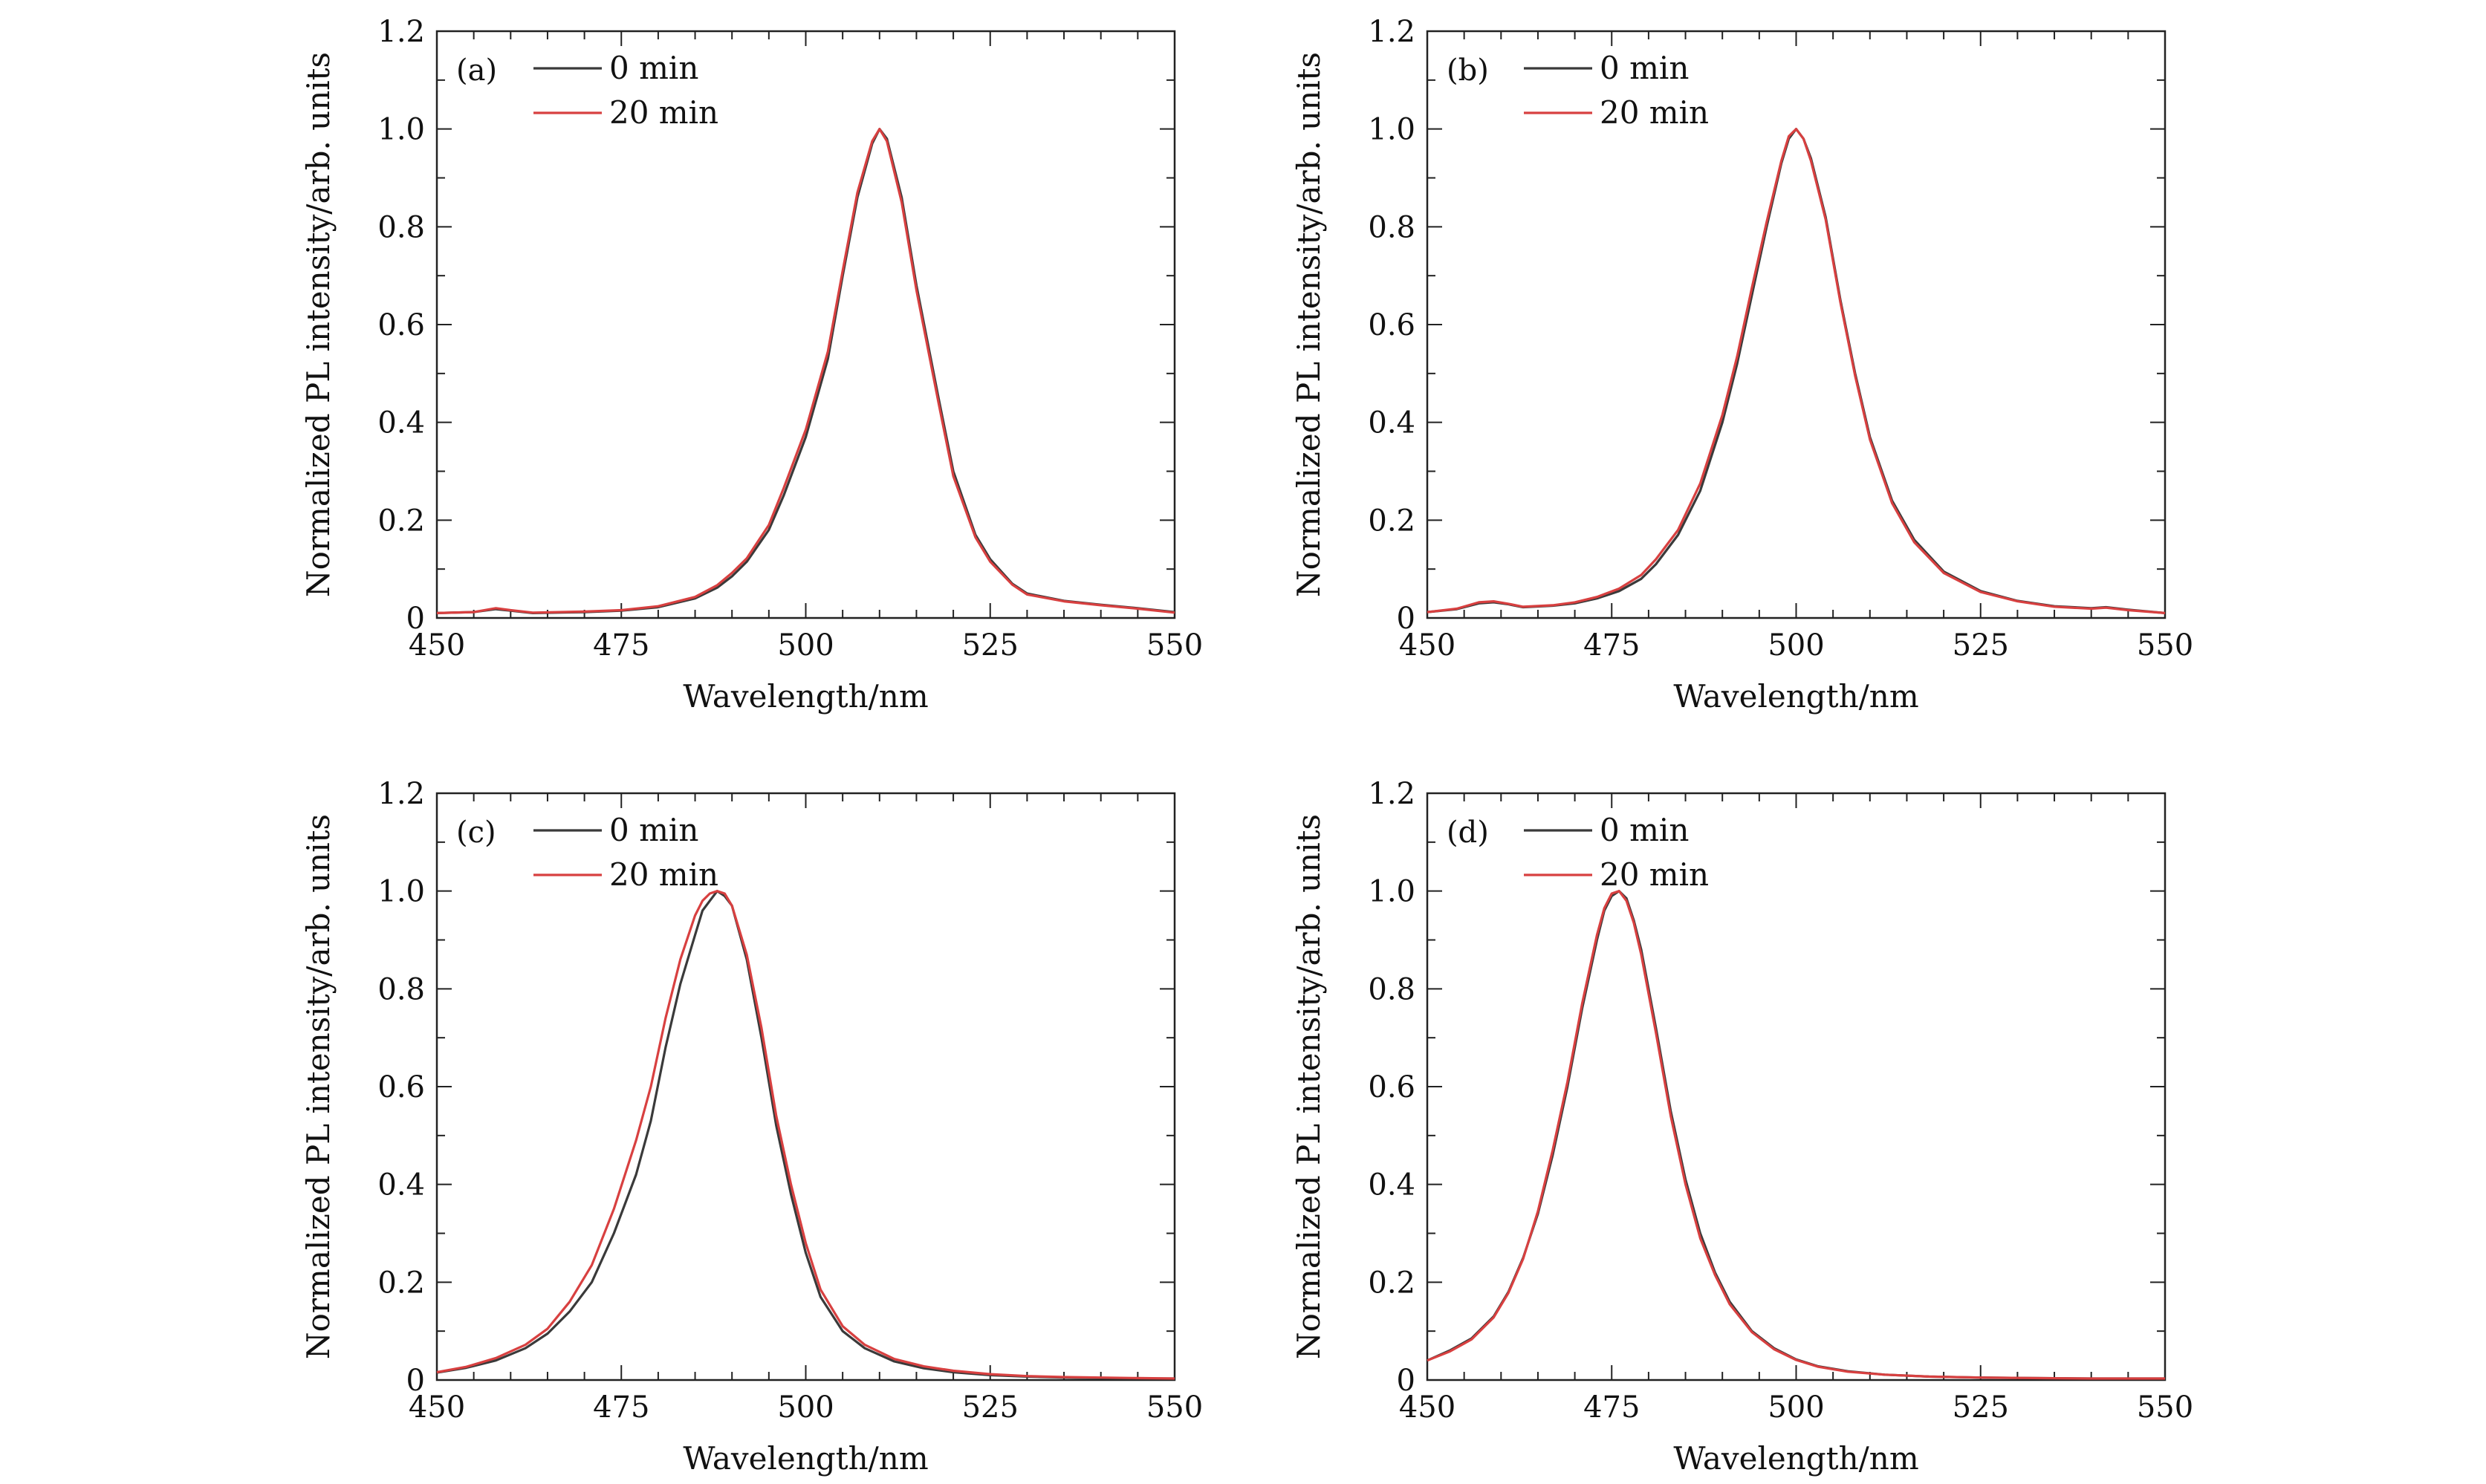 The height and width of the screenshot is (1484, 2486). I want to click on panel-label: (b), so click(1468, 71).